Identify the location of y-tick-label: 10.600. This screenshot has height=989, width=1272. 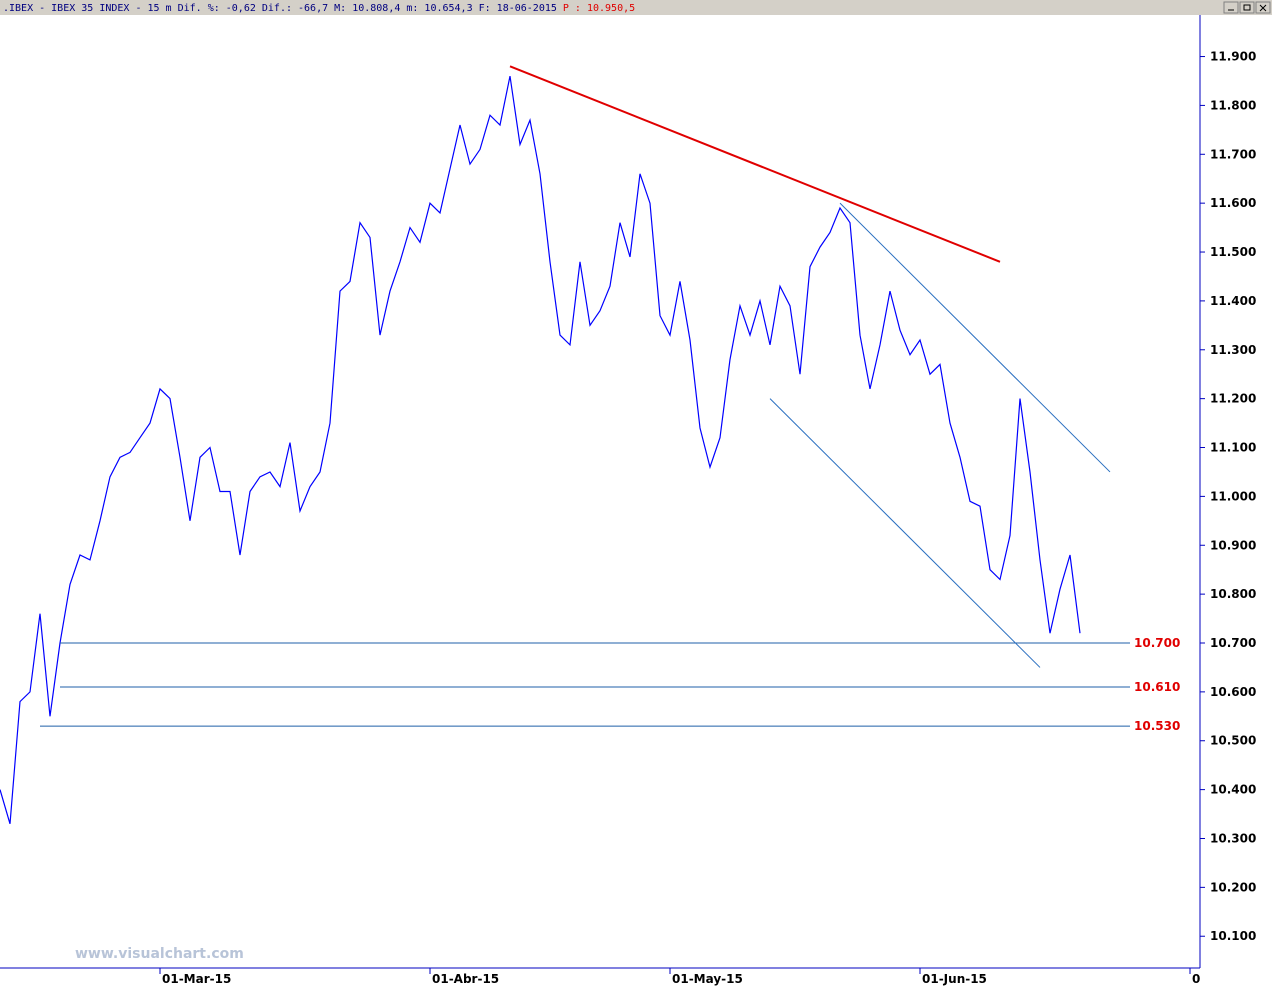
(1233, 692).